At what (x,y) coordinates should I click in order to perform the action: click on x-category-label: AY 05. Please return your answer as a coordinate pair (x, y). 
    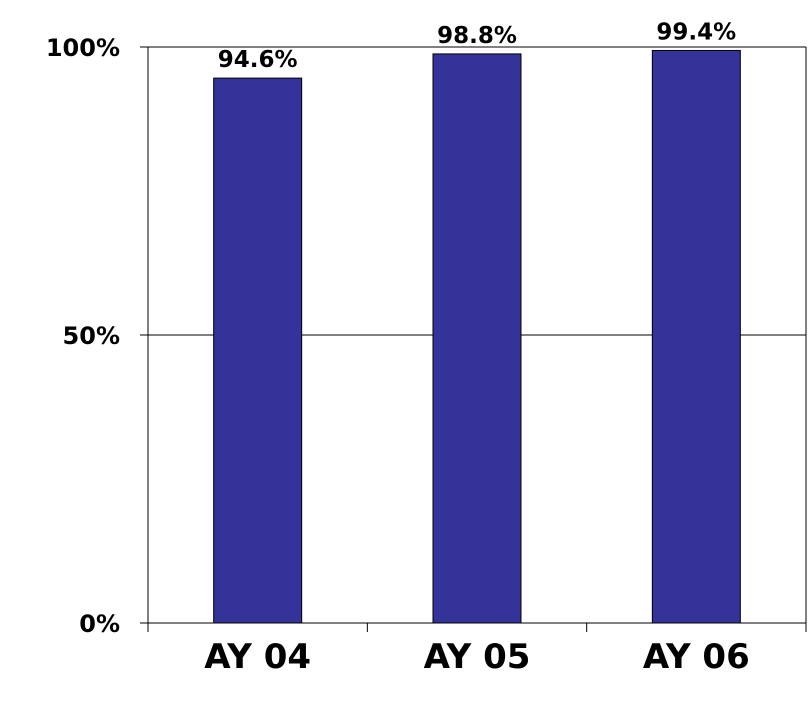
    Looking at the image, I should click on (477, 657).